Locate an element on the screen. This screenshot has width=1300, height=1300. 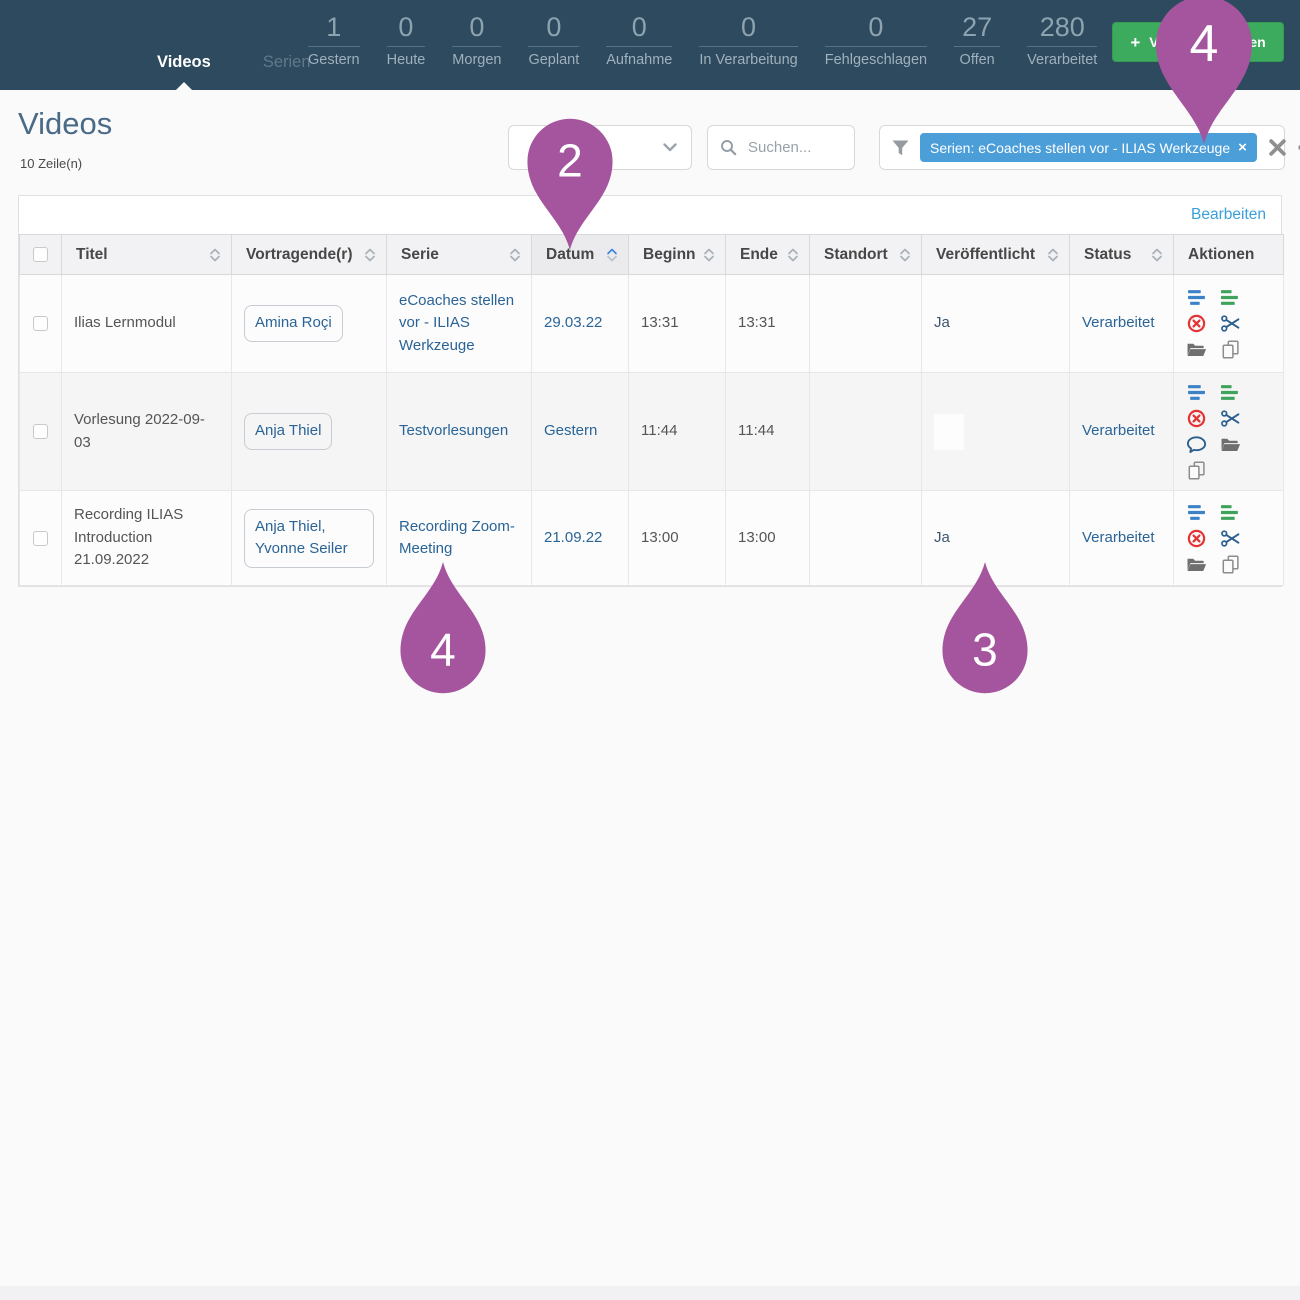
series-link: Testvorlesungen is located at coordinates (454, 431).